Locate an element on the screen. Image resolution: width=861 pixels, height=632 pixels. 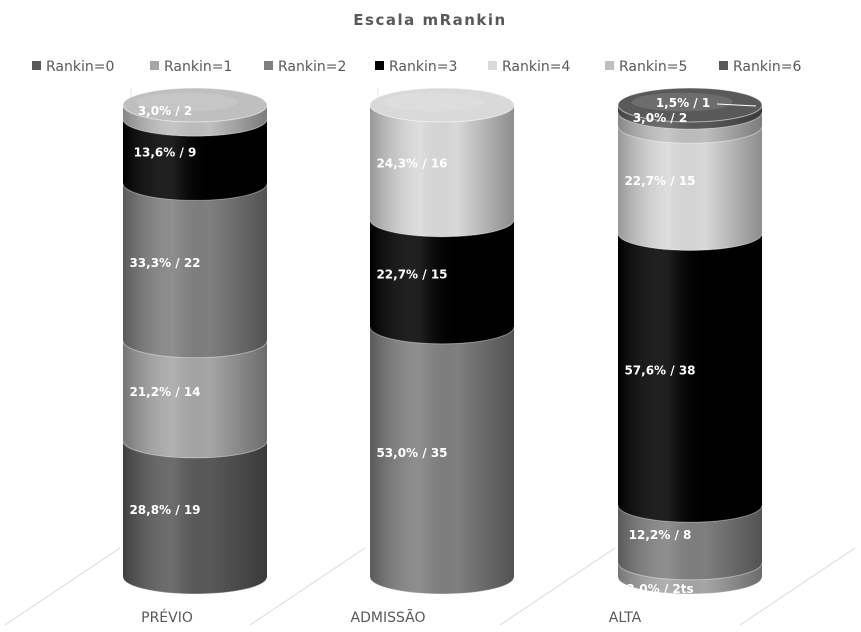
legend-label-rankin-0: Rankin=0 is located at coordinates (80, 67).